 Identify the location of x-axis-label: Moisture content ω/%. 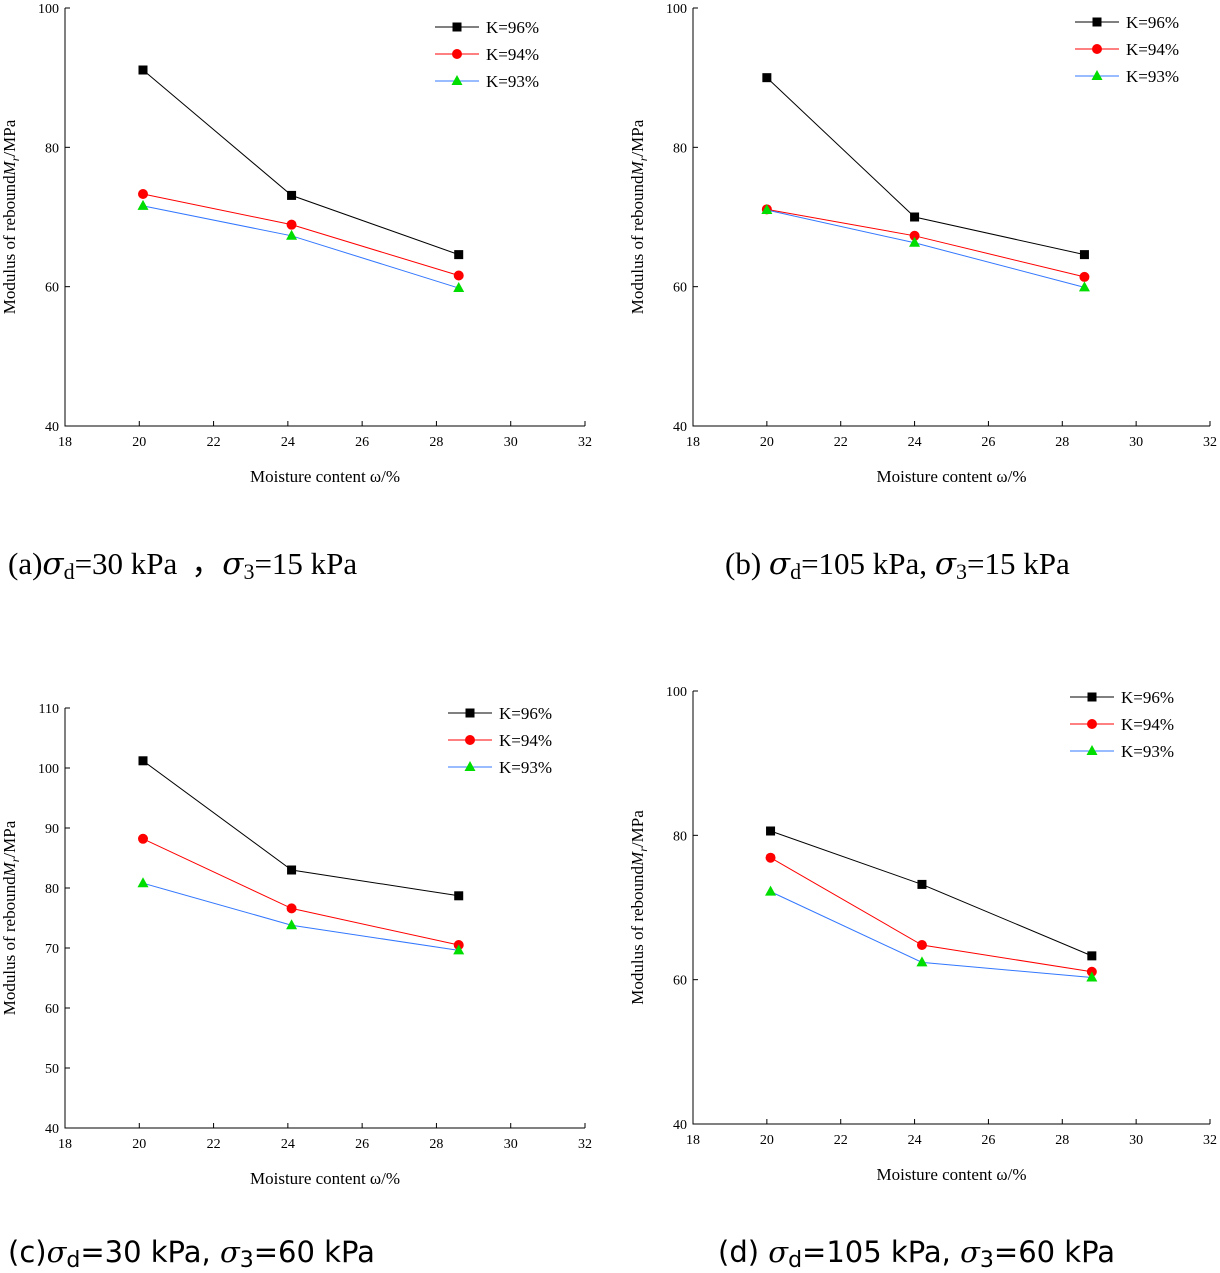
(325, 476).